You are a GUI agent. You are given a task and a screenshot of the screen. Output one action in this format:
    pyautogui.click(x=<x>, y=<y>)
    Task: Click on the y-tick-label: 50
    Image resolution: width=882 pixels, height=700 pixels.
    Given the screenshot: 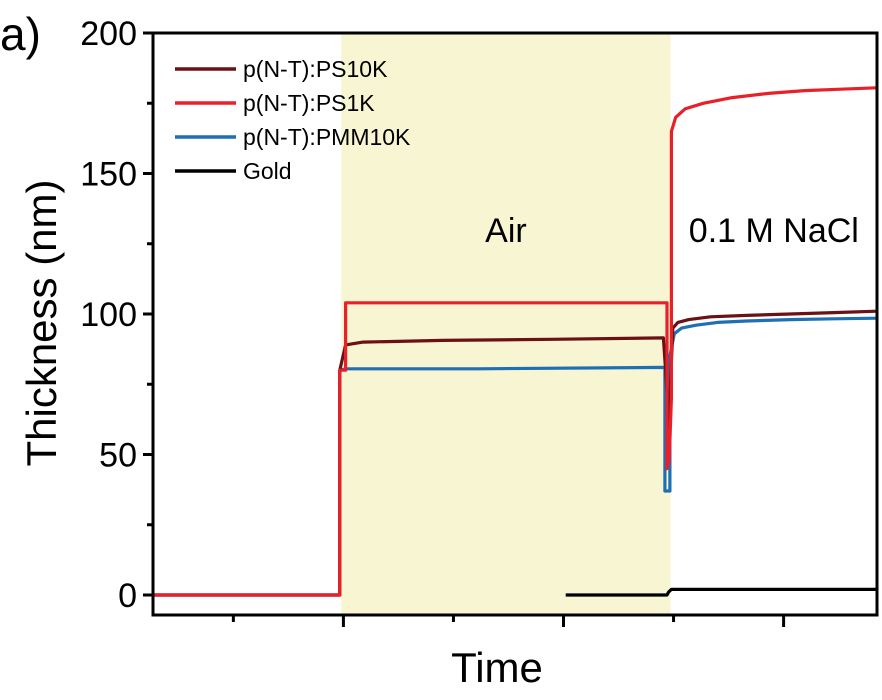 What is the action you would take?
    pyautogui.click(x=118, y=456)
    